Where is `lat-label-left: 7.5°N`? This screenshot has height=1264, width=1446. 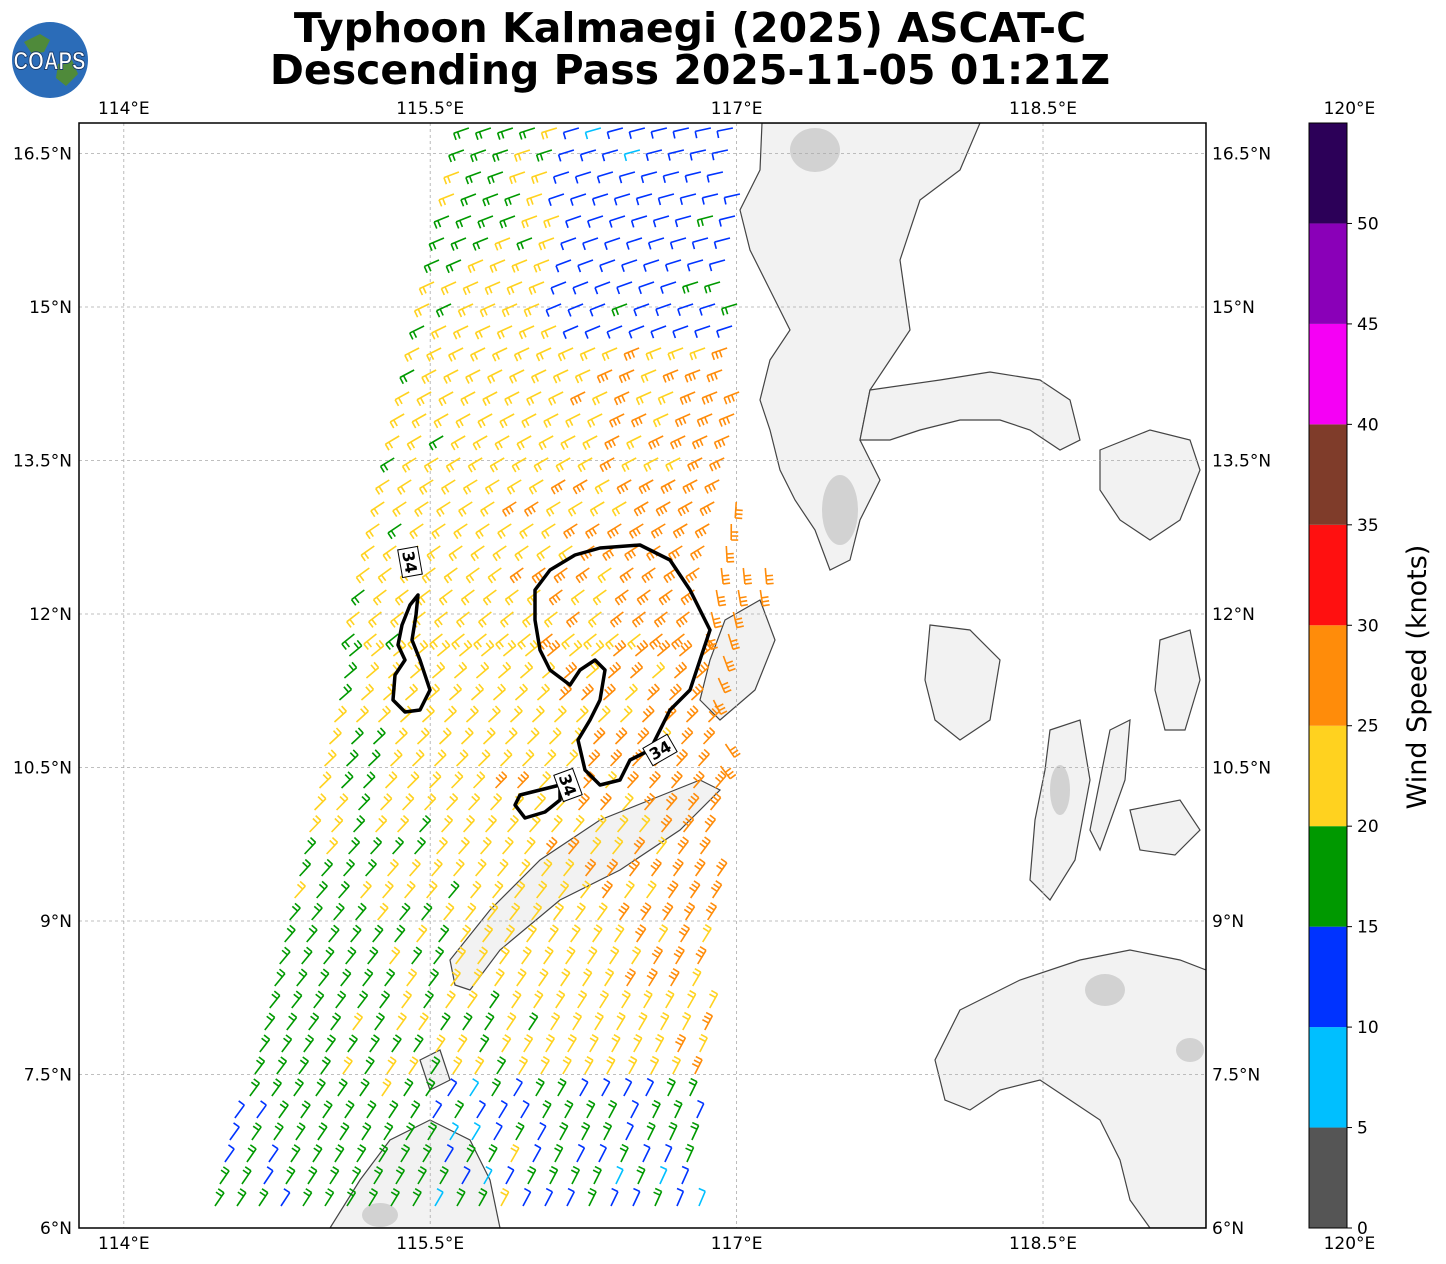 lat-label-left: 7.5°N is located at coordinates (48, 1076).